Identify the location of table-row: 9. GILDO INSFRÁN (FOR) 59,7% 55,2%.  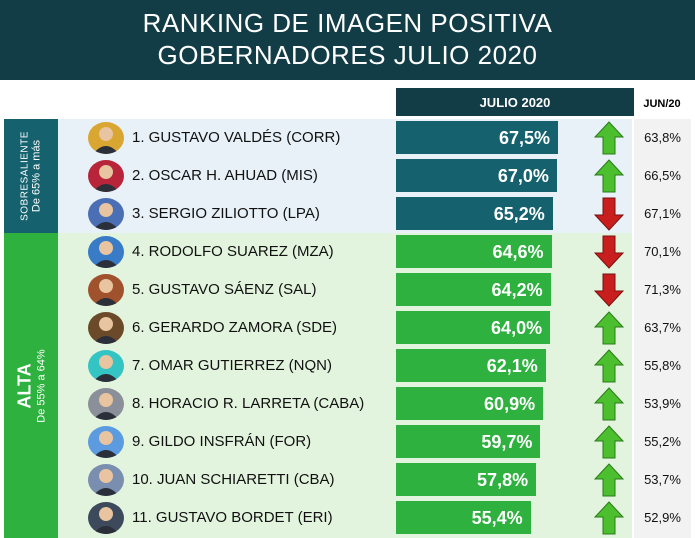
(347, 442).